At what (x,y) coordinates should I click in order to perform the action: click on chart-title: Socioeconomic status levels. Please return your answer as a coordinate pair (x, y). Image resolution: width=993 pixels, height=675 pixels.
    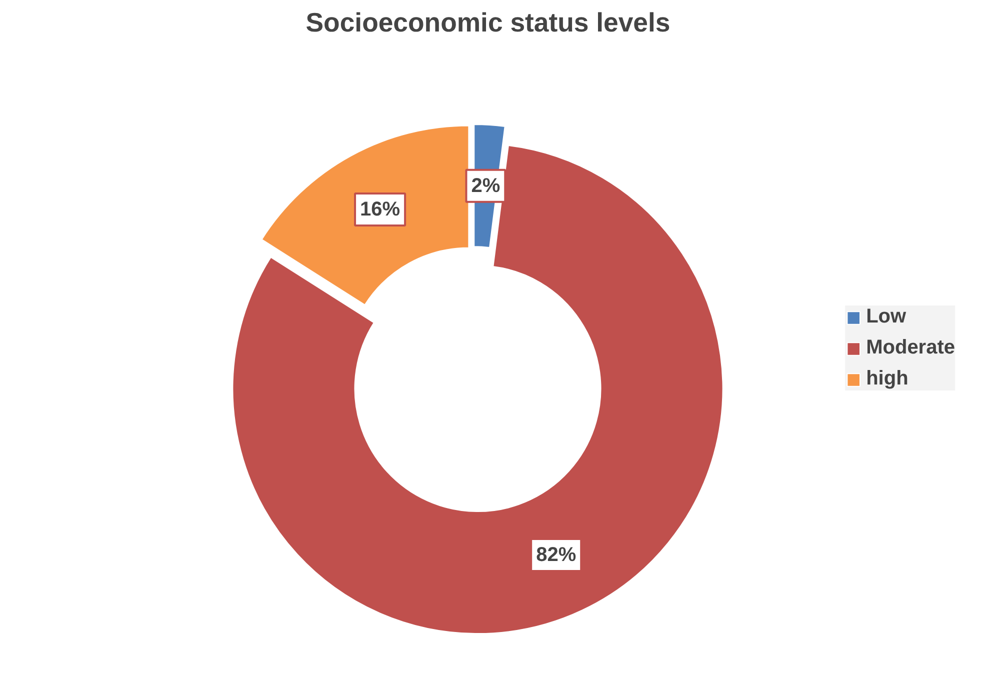
    Looking at the image, I should click on (488, 23).